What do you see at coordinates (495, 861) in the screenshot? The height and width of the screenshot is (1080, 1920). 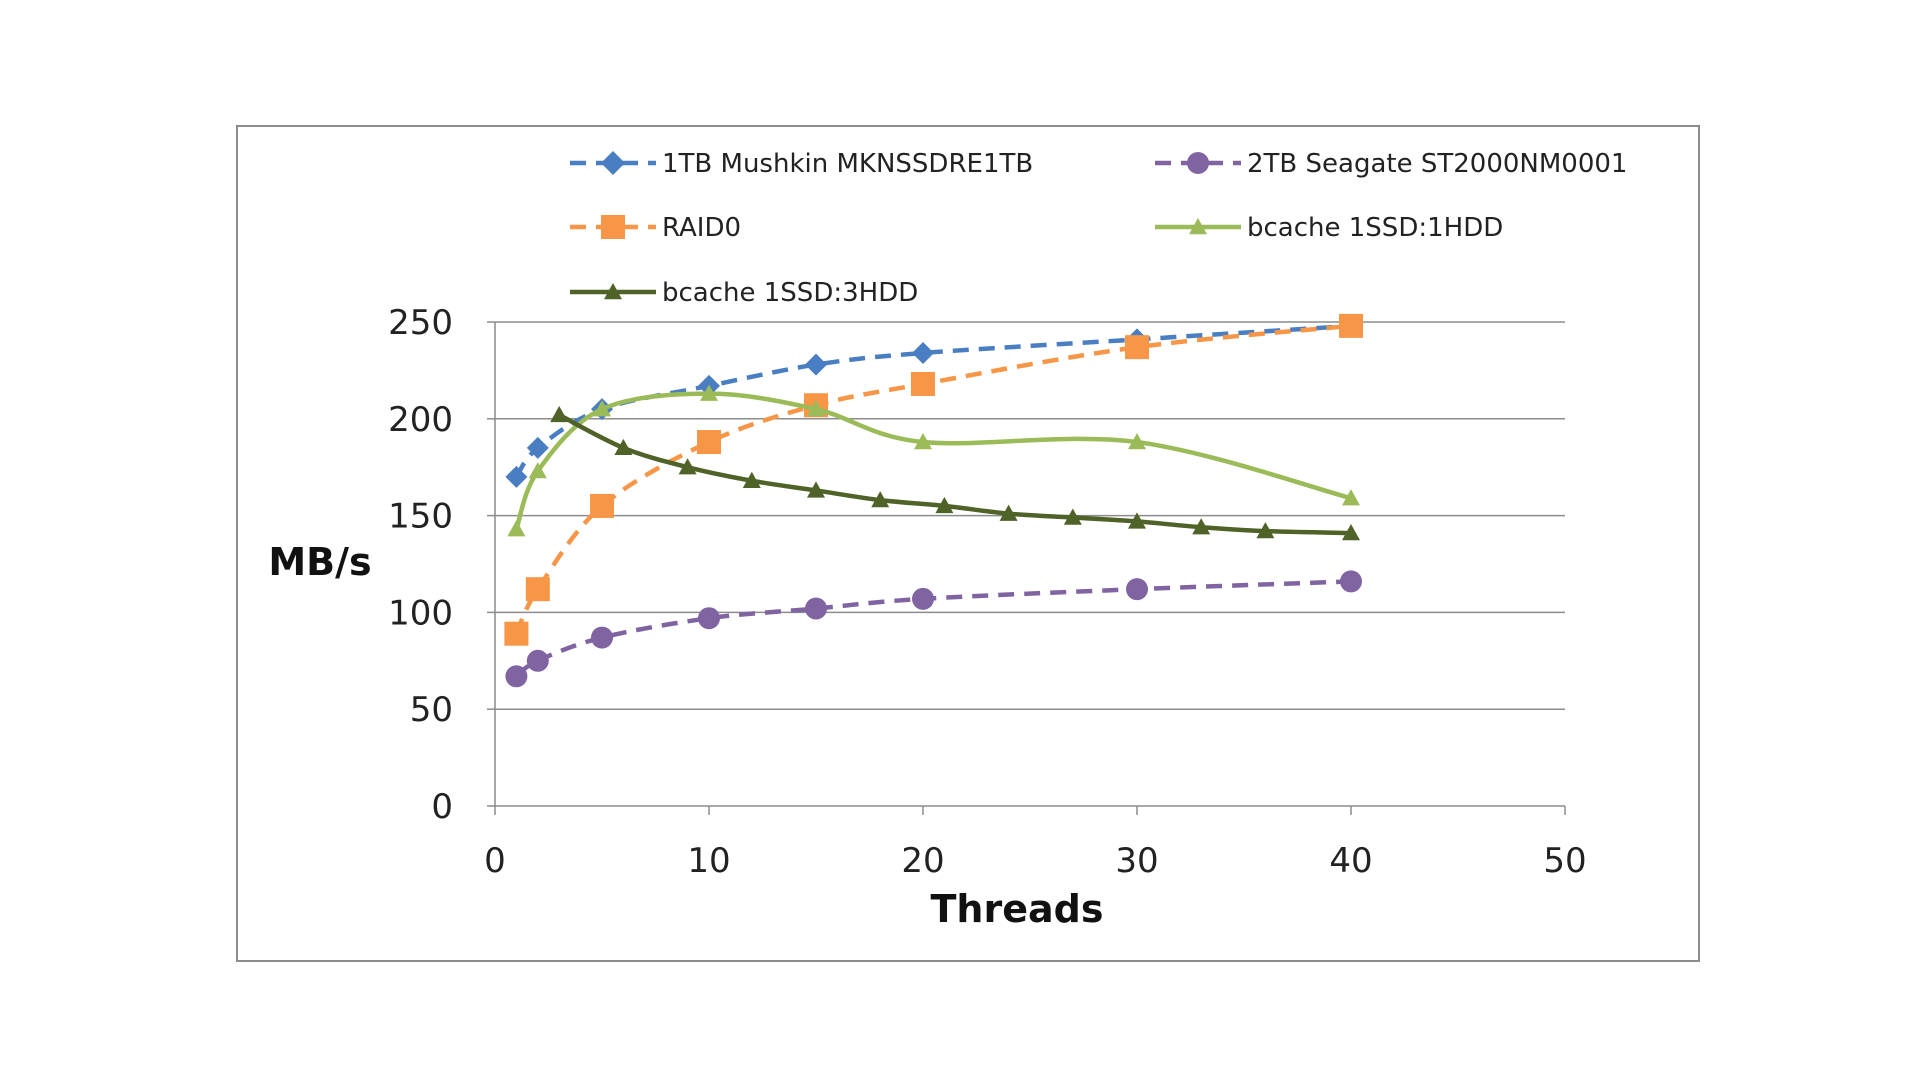 I see `x-tick-label-0: 0` at bounding box center [495, 861].